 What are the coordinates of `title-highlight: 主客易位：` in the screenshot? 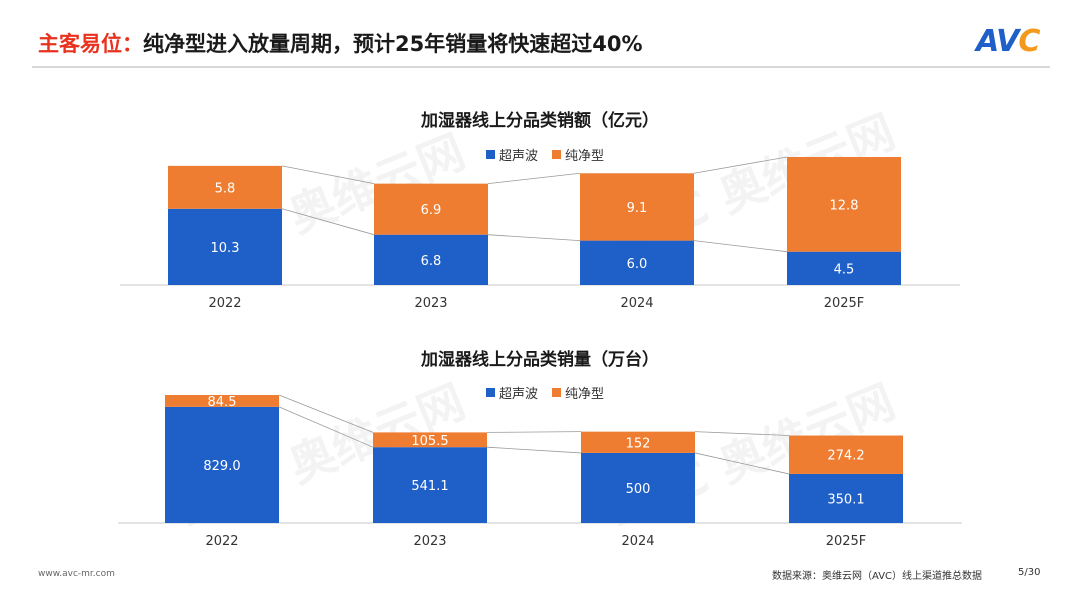 It's located at (90, 44).